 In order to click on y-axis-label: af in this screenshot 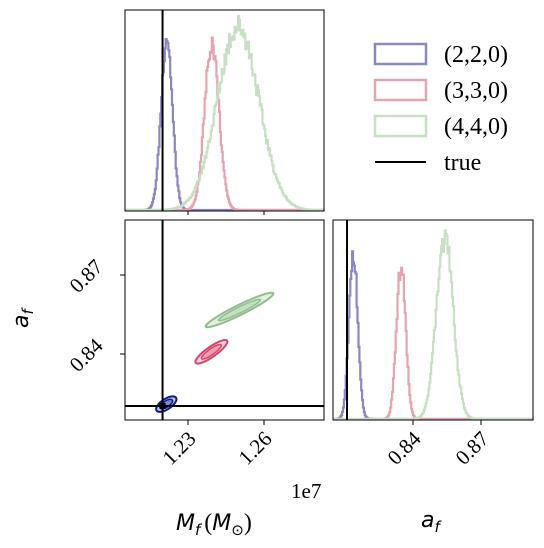, I will do `click(23, 317)`.